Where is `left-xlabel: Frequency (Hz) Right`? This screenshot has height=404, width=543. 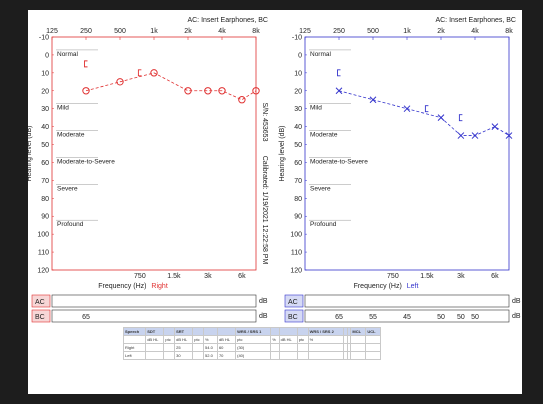 left-xlabel: Frequency (Hz) Right is located at coordinates (133, 286).